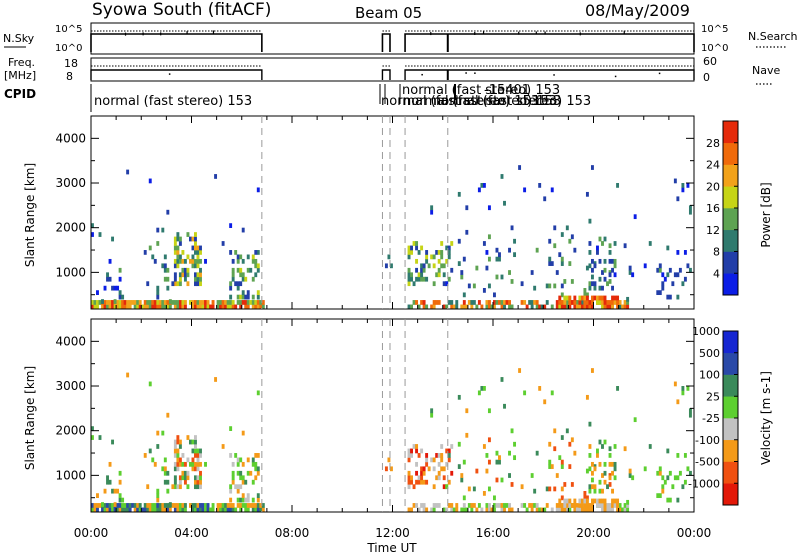 The width and height of the screenshot is (800, 554). Describe the element at coordinates (70, 475) in the screenshot. I see `y-tick-label-0: 1000` at that location.